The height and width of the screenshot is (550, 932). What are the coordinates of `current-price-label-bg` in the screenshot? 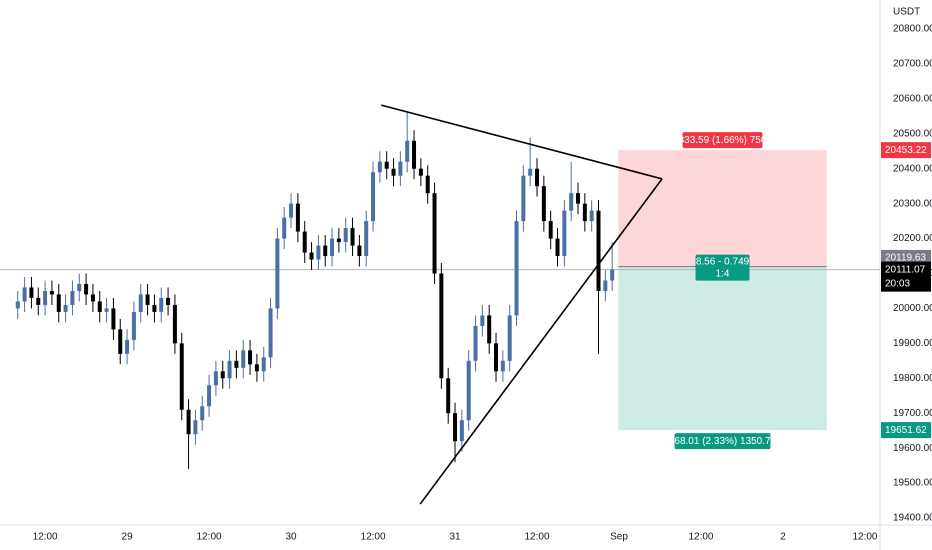 It's located at (906, 276).